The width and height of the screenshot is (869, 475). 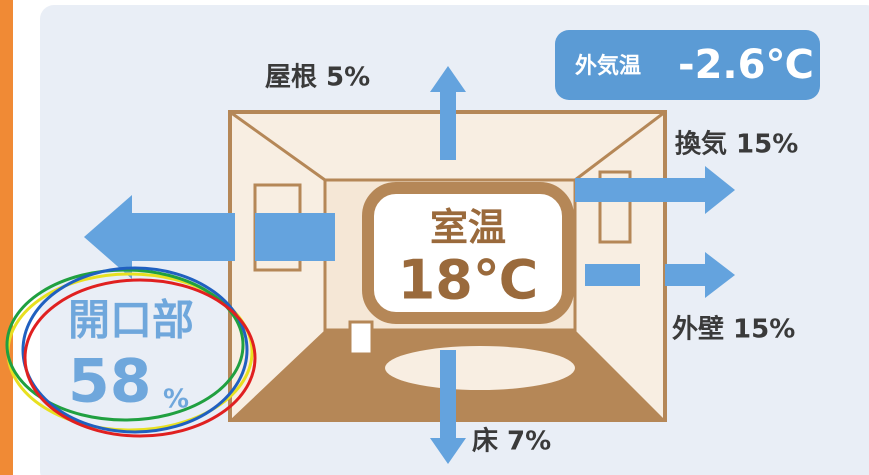 I want to click on opening-name: 開口部, so click(x=131, y=320).